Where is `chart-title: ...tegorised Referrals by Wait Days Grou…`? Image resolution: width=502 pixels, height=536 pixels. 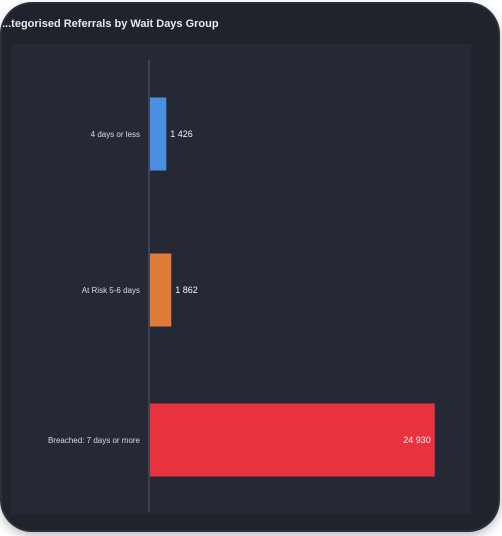
chart-title: ...tegorised Referrals by Wait Days Grou… is located at coordinates (110, 24).